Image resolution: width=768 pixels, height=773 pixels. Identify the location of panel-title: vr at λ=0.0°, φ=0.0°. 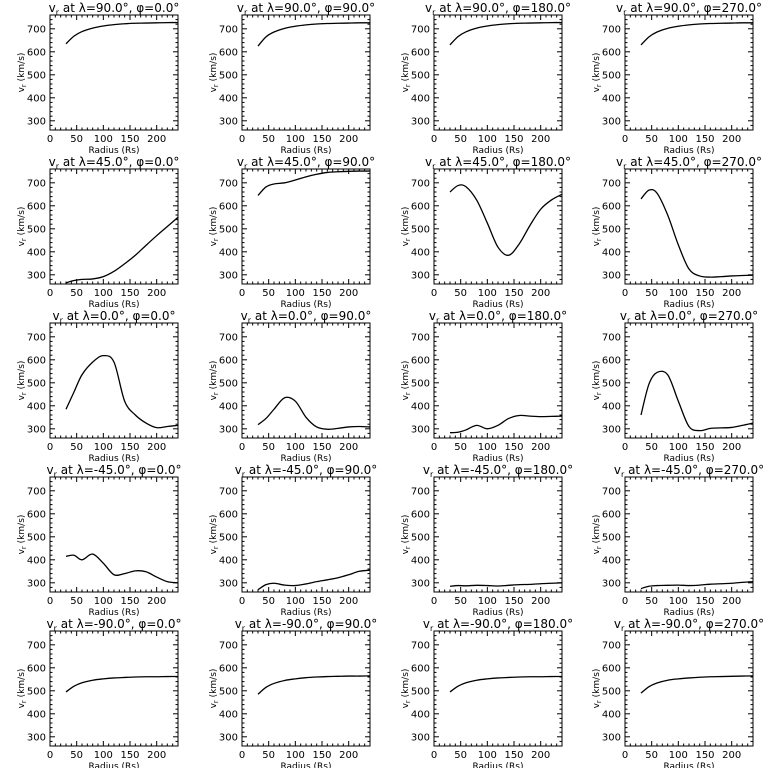
(113, 317).